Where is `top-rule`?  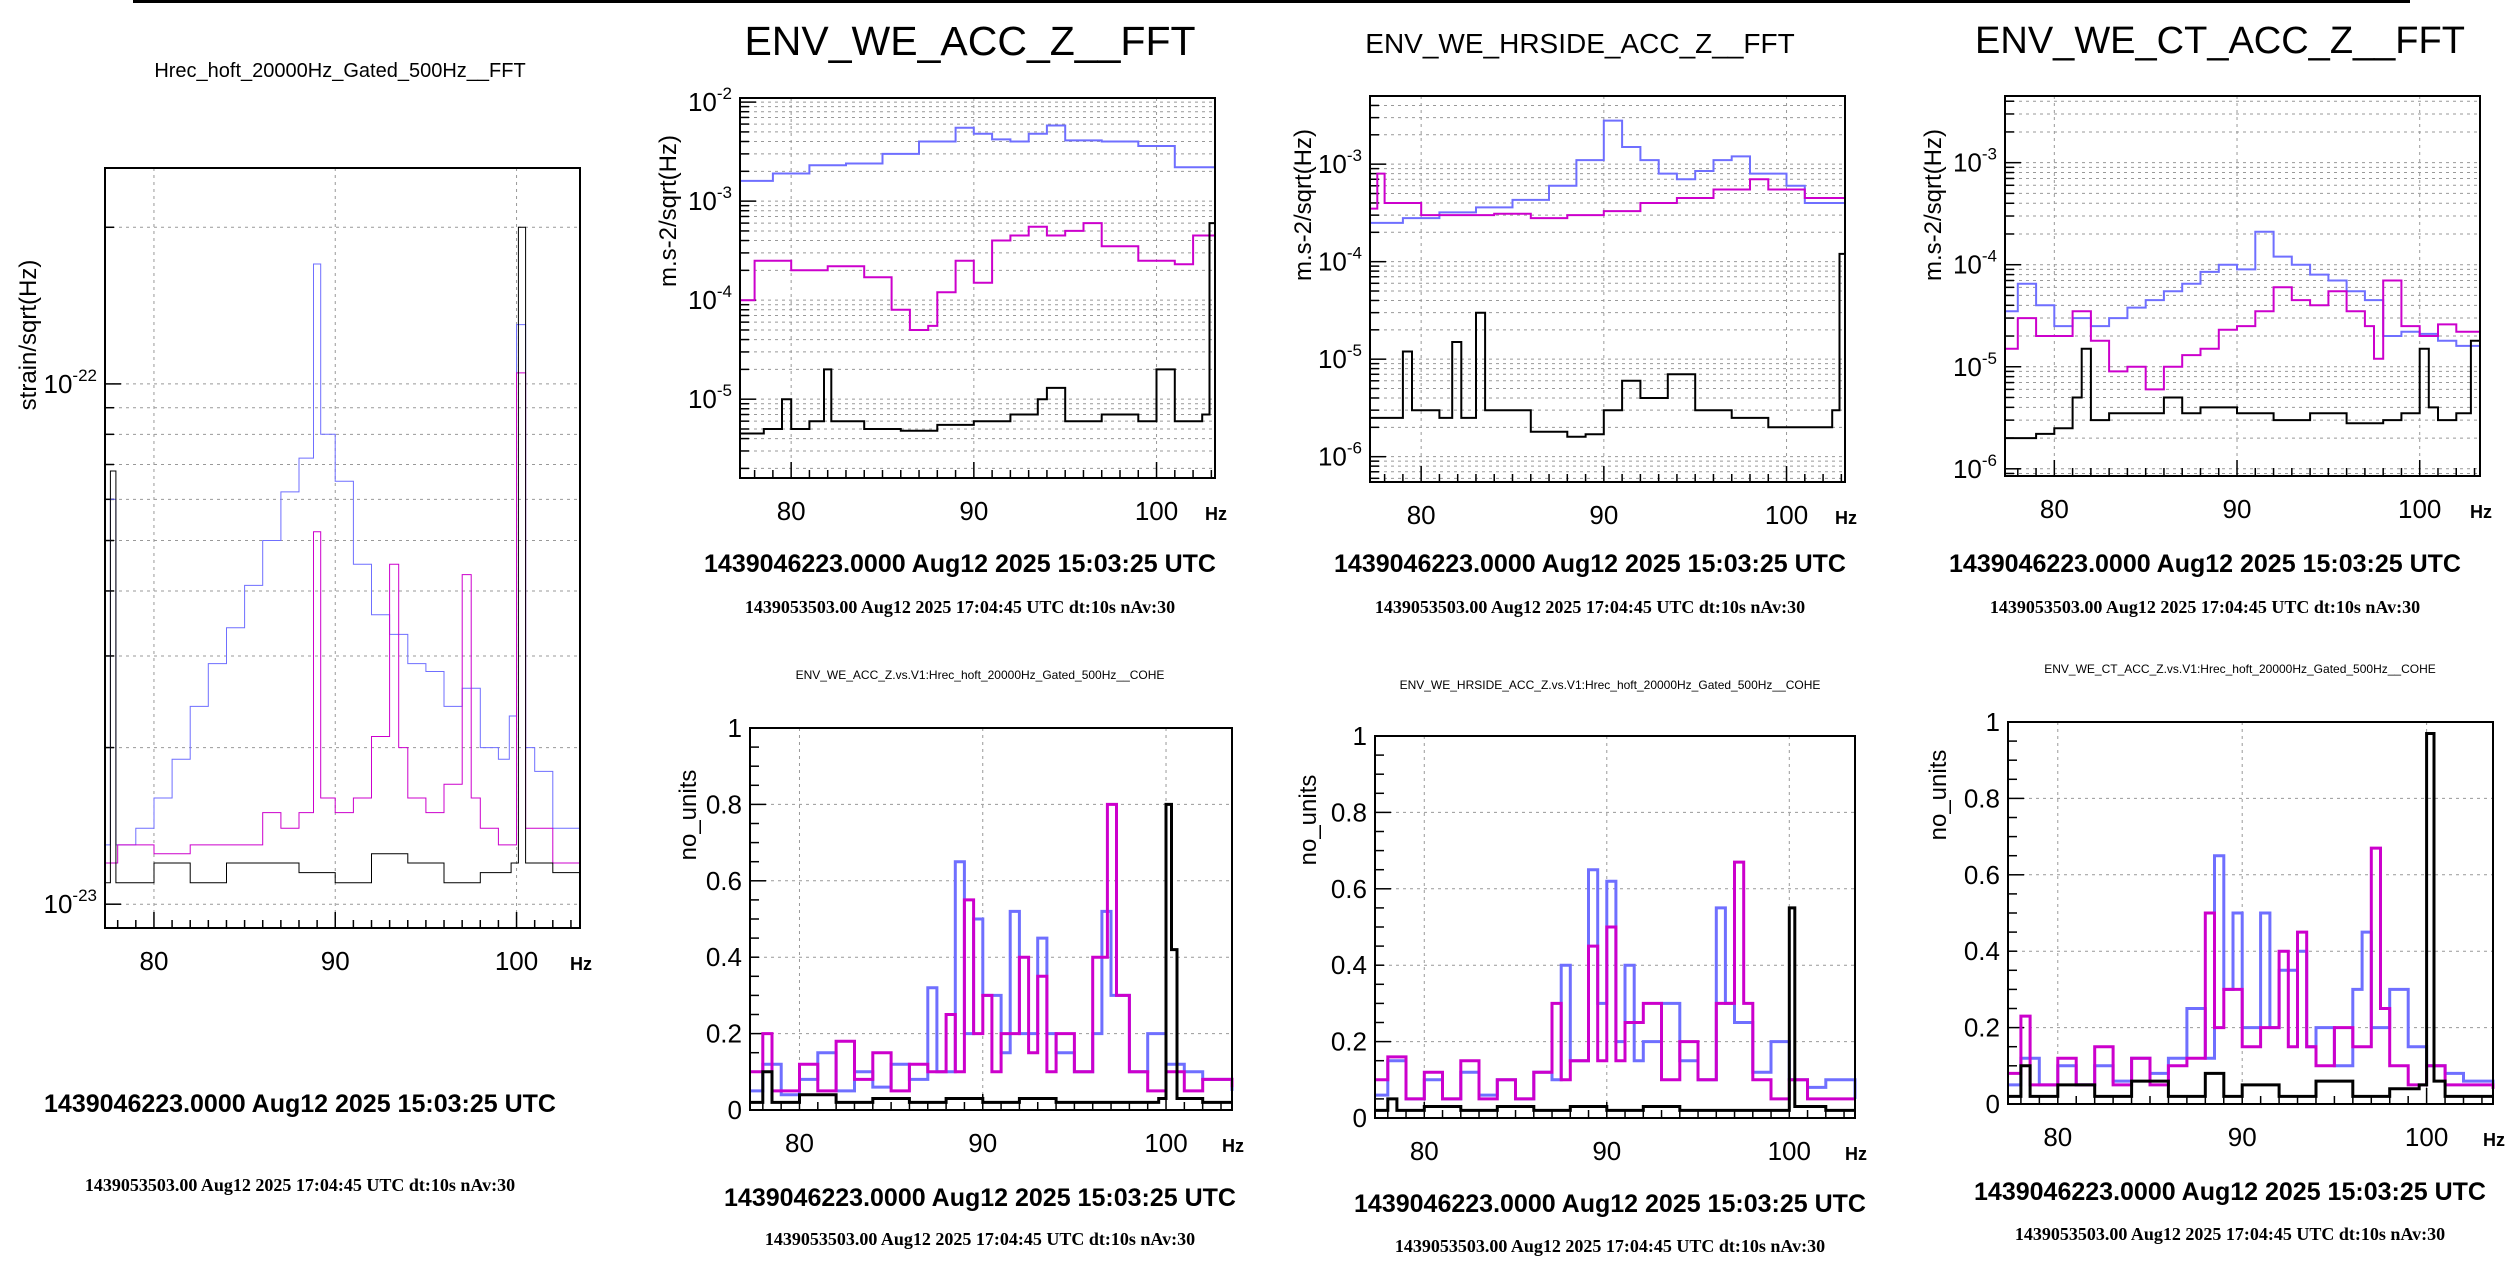
top-rule is located at coordinates (1271, 1).